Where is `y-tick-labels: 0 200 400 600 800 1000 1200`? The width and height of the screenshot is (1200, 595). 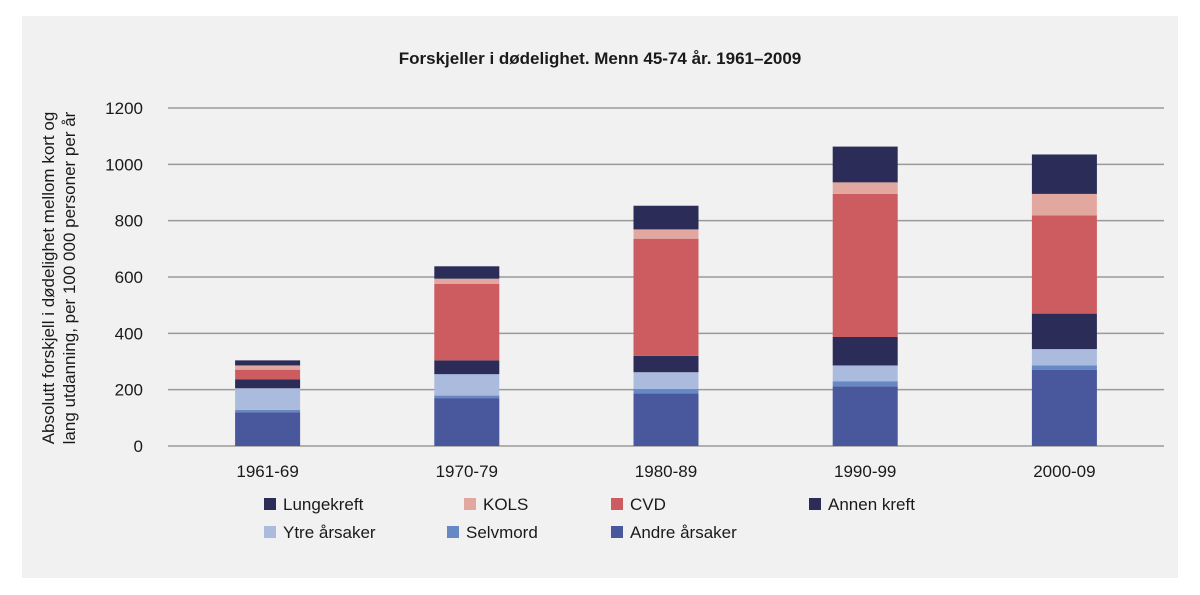 y-tick-labels: 0 200 400 600 800 1000 1200 is located at coordinates (124, 277).